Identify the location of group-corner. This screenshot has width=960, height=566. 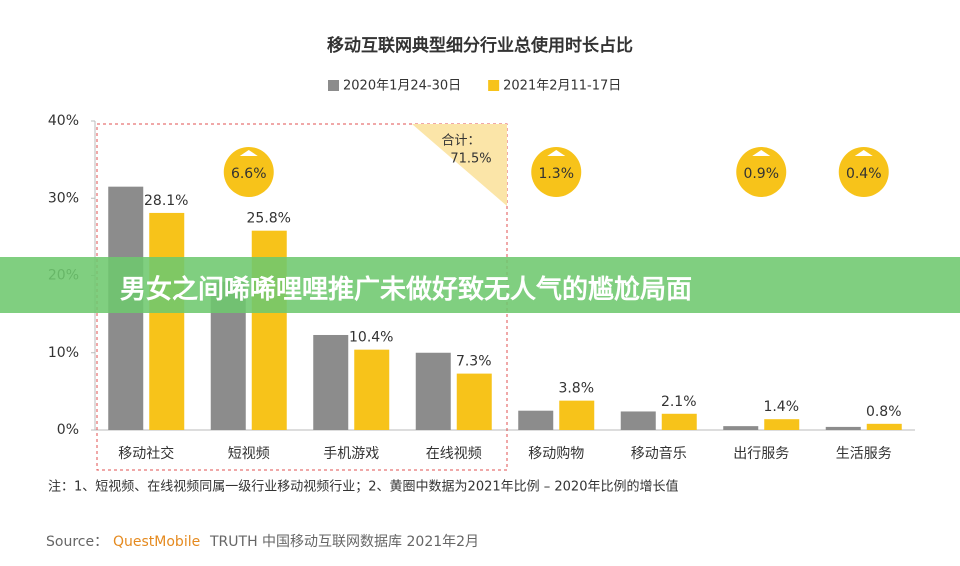
(459, 165).